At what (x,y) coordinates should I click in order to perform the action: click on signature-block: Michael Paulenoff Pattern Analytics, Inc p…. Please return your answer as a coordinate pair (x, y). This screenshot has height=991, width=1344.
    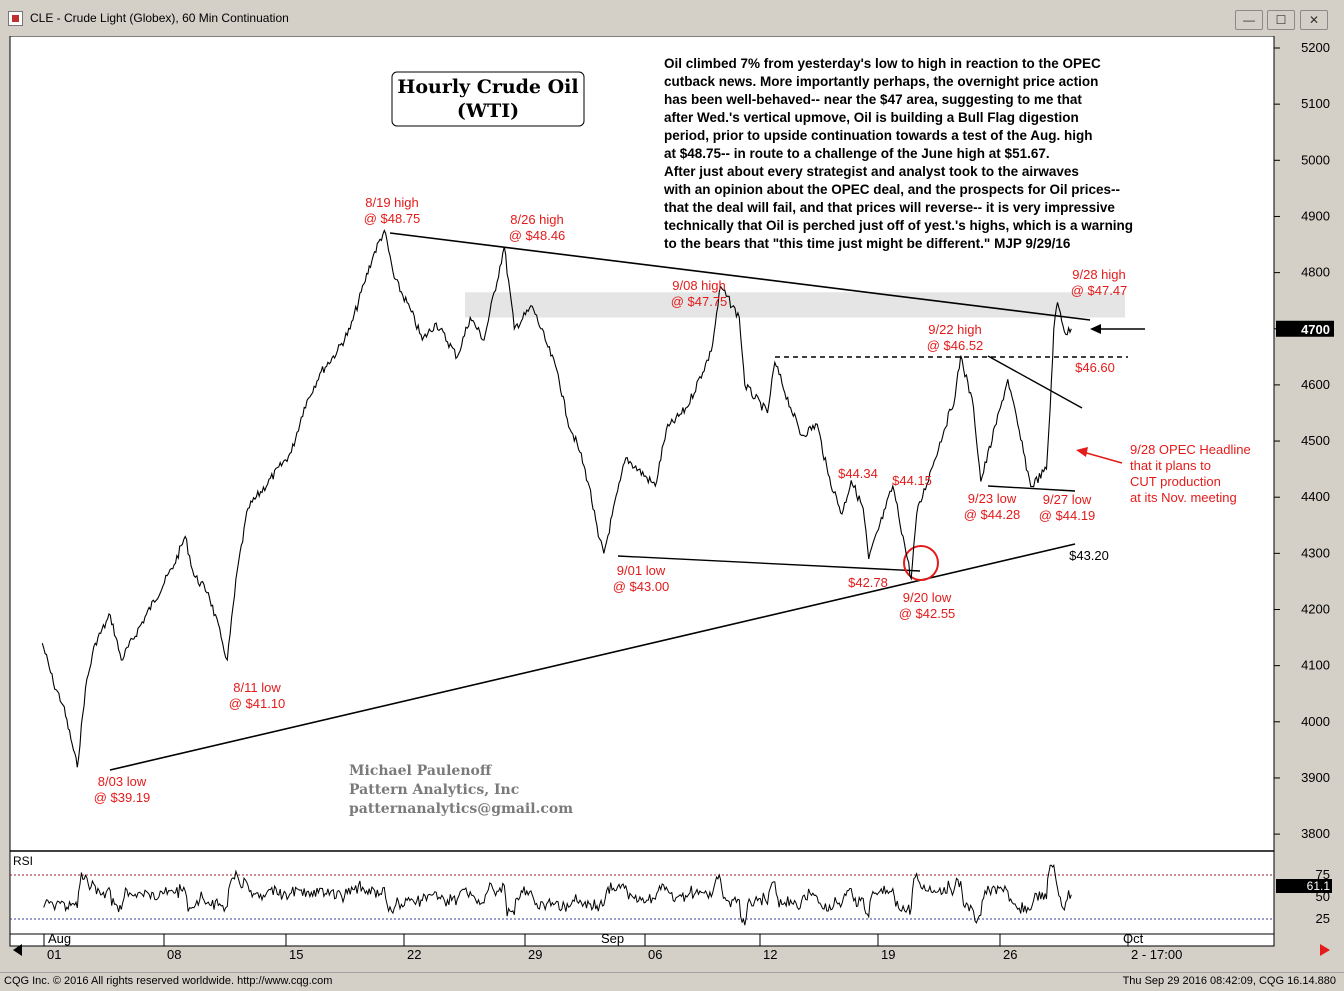
    Looking at the image, I should click on (461, 790).